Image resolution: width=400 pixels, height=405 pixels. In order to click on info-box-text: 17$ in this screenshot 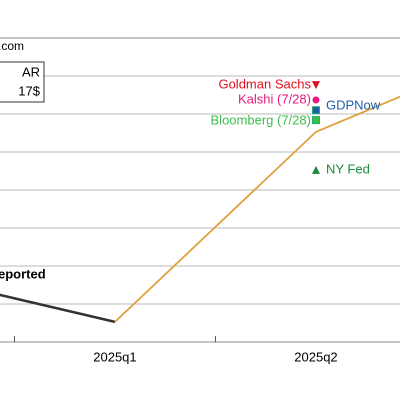, I will do `click(29, 90)`.